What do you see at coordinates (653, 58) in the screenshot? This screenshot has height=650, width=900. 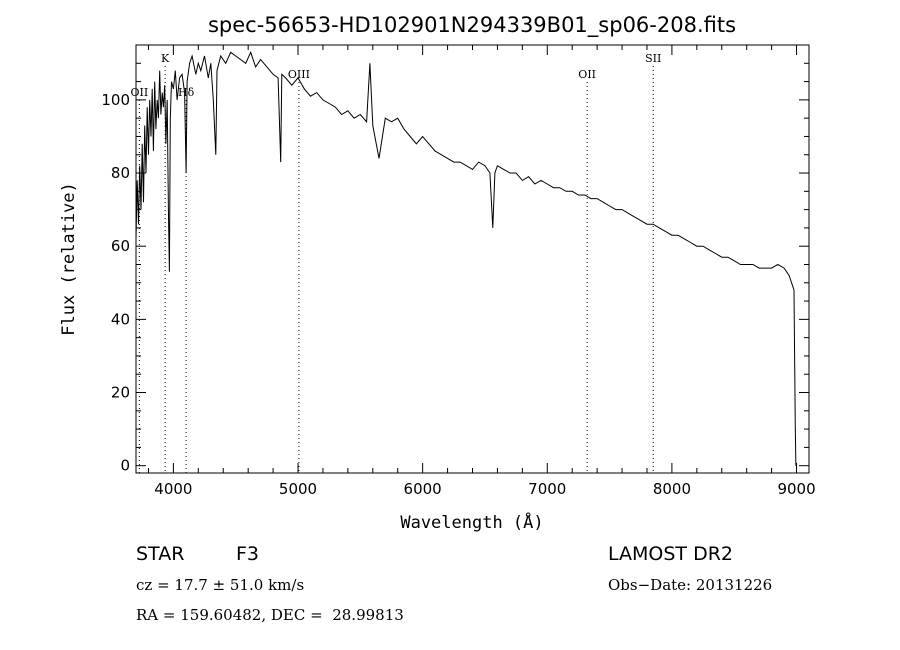 I see `line-marker-label: SII` at bounding box center [653, 58].